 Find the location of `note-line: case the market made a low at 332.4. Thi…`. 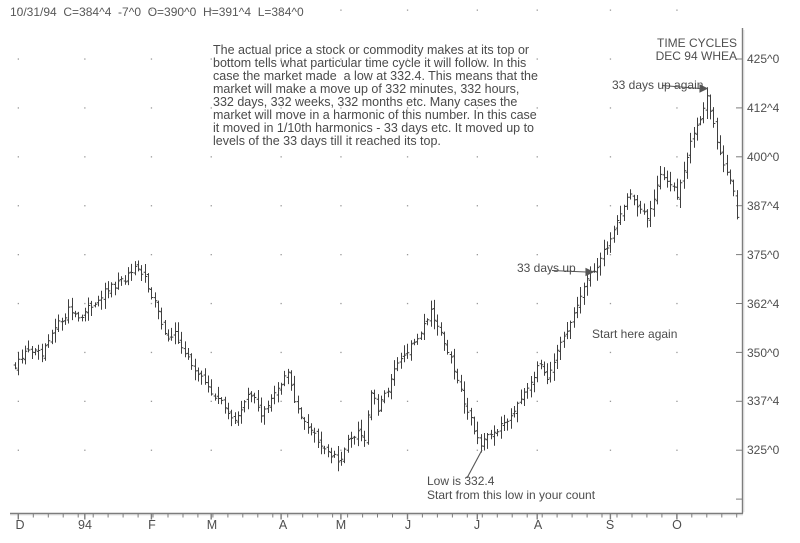

note-line: case the market made a low at 332.4. Thi… is located at coordinates (375, 76).